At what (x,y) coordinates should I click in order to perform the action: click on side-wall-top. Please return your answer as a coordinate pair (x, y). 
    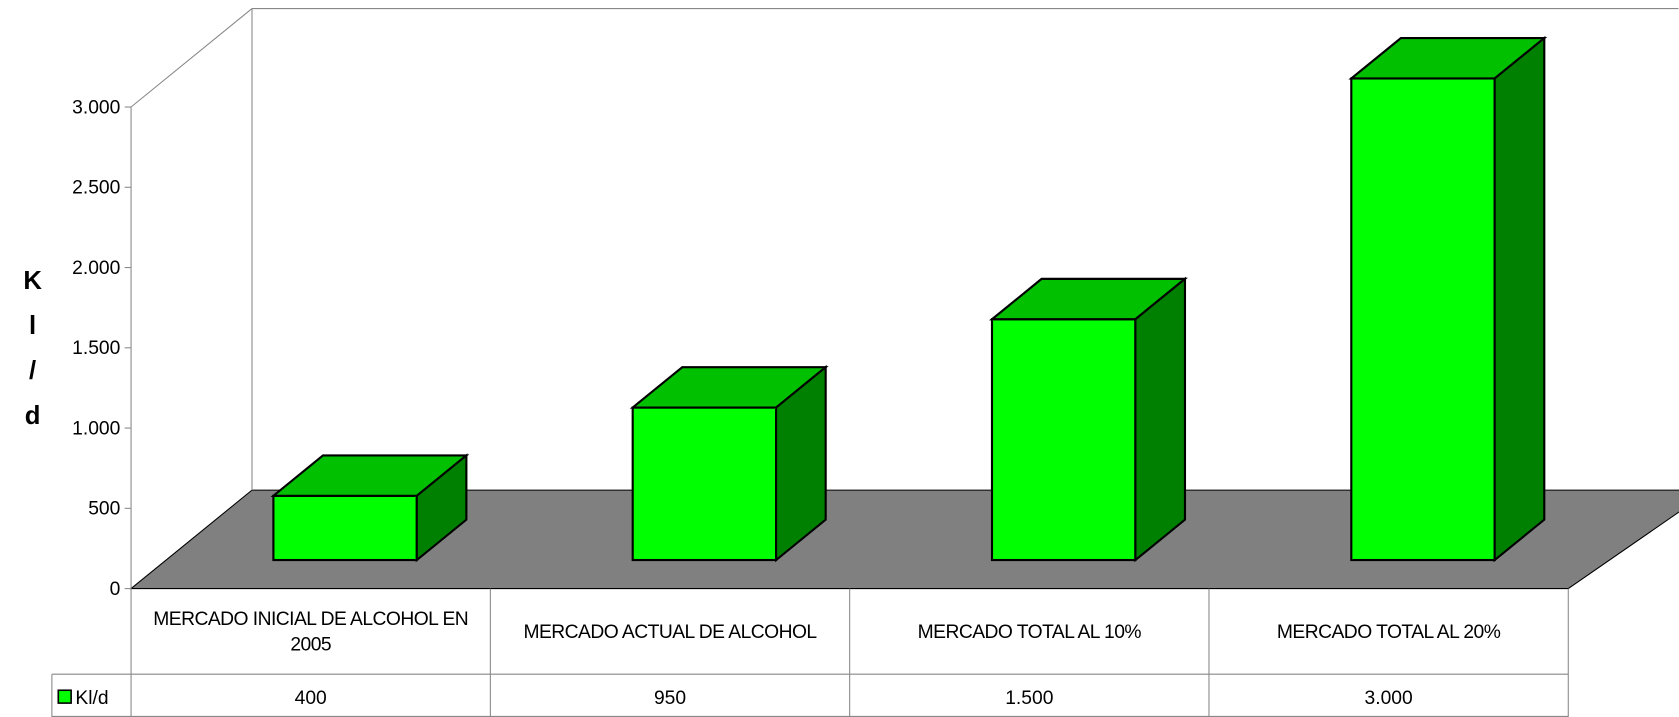
    Looking at the image, I should click on (191, 58).